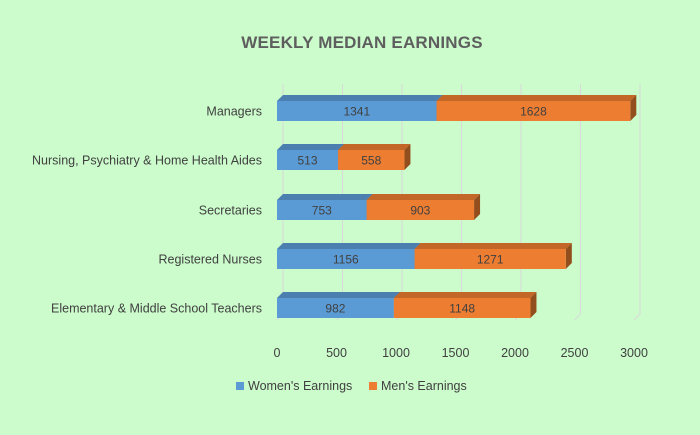  What do you see at coordinates (424, 386) in the screenshot?
I see `legend-label: Men's Earnings` at bounding box center [424, 386].